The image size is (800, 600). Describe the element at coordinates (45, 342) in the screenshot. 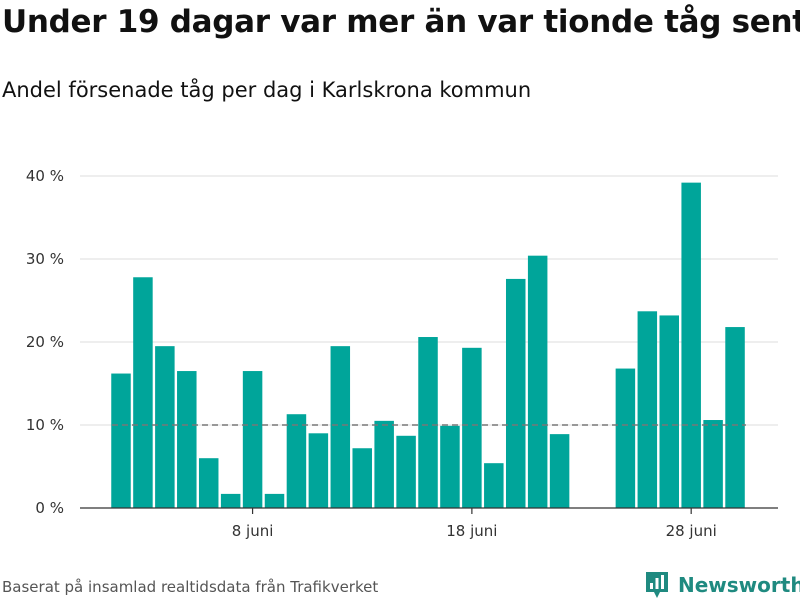

I see `y-tick-label: 20 %` at that location.